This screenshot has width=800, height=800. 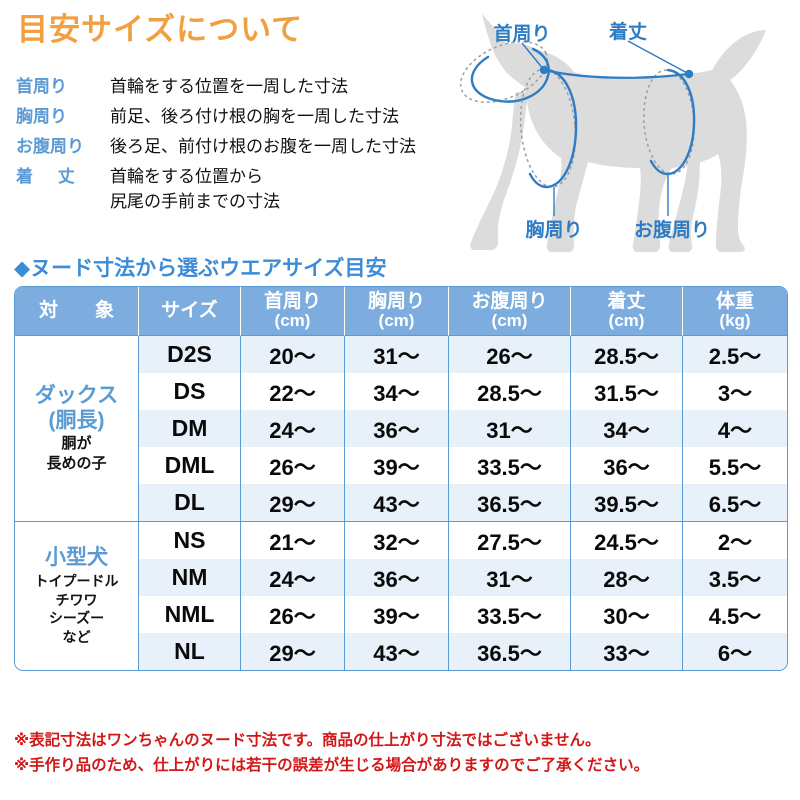 What do you see at coordinates (195, 201) in the screenshot?
I see `legend-desc-length-line2: 尻尾の手前までの寸法` at bounding box center [195, 201].